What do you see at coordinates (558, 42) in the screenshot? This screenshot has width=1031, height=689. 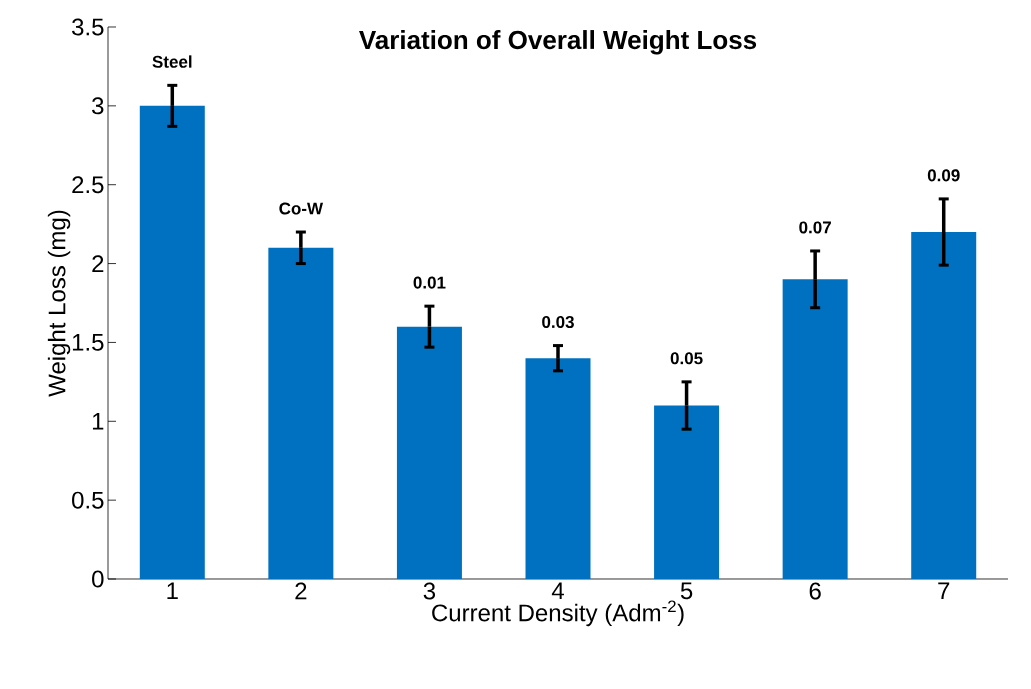 I see `chart-title: Variation of Overall Weight Loss` at bounding box center [558, 42].